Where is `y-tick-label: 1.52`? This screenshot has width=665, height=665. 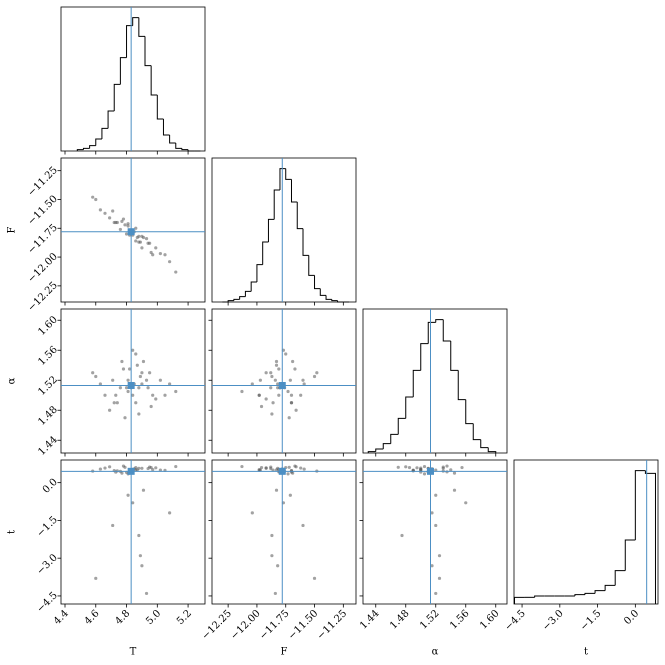
y-tick-label: 1.52 is located at coordinates (48, 386).